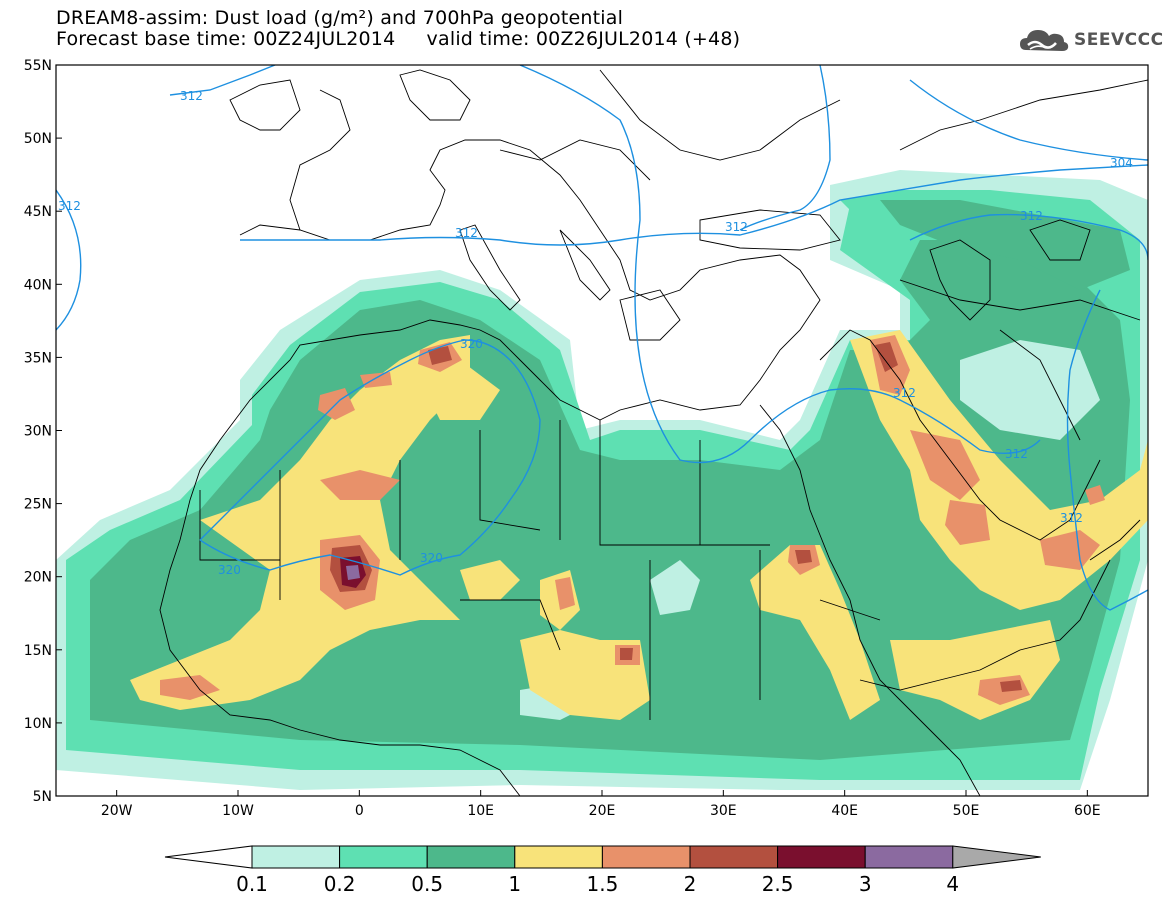  I want to click on lat-tick-label: 15N, so click(38, 651).